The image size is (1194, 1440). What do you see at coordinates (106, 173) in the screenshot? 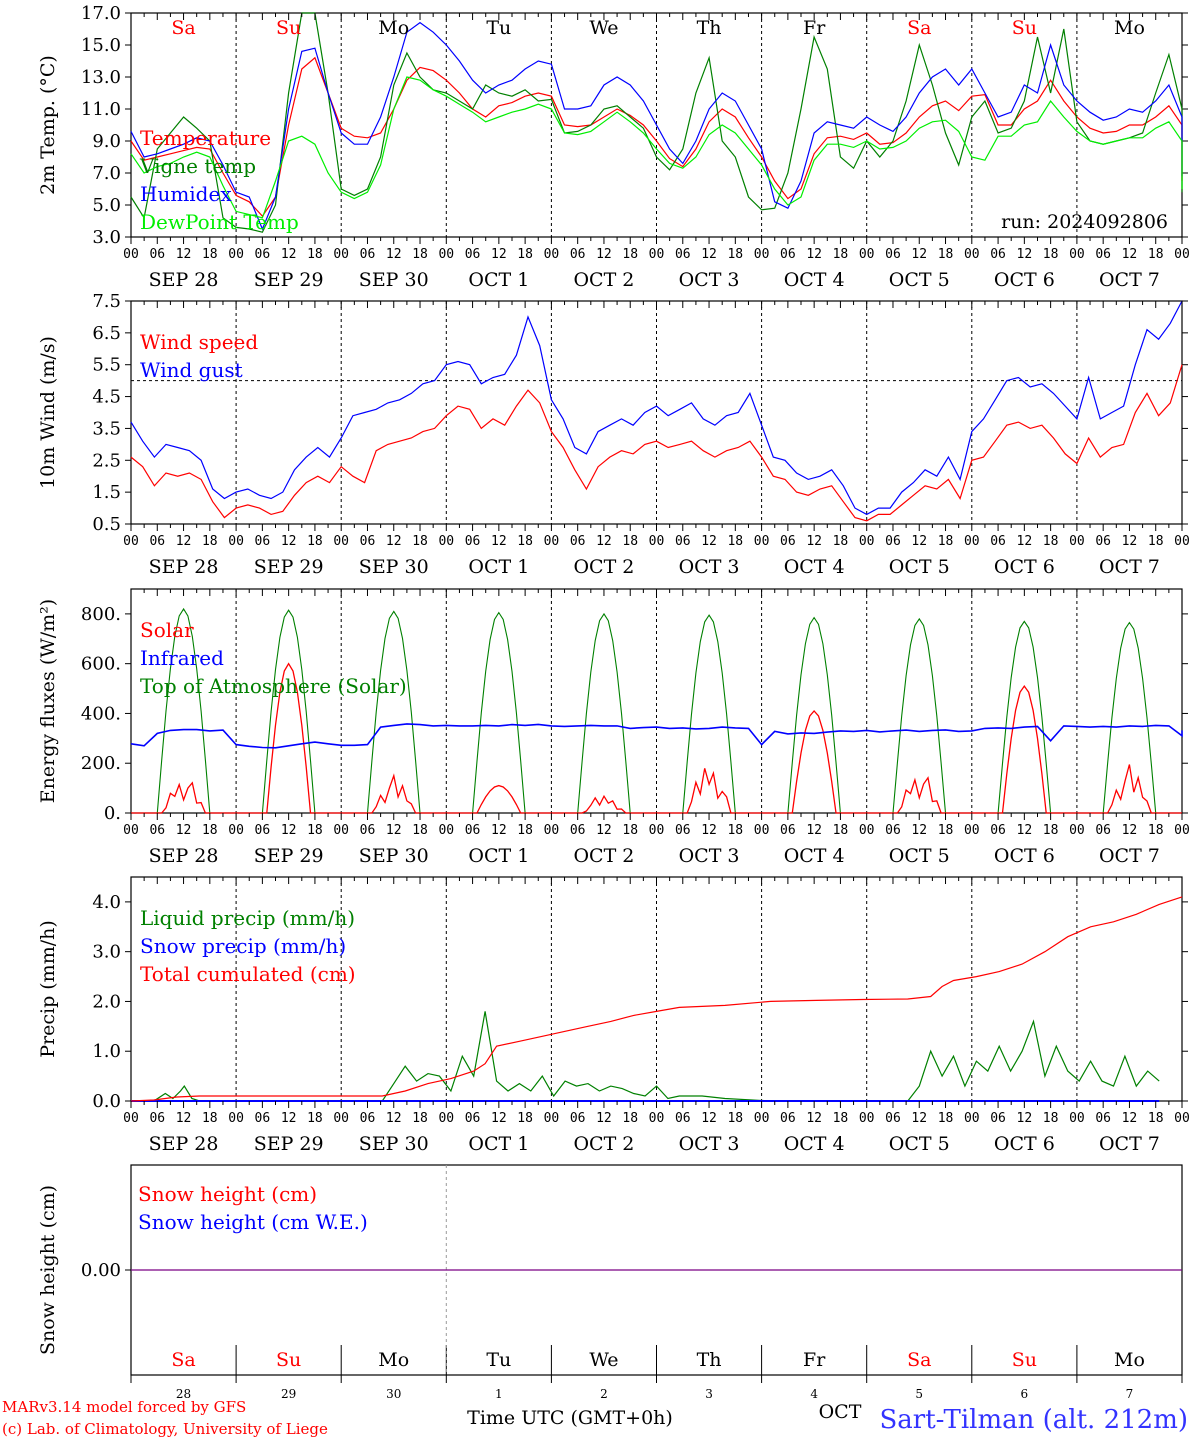
I see `y-tick-label: 7.0` at bounding box center [106, 173].